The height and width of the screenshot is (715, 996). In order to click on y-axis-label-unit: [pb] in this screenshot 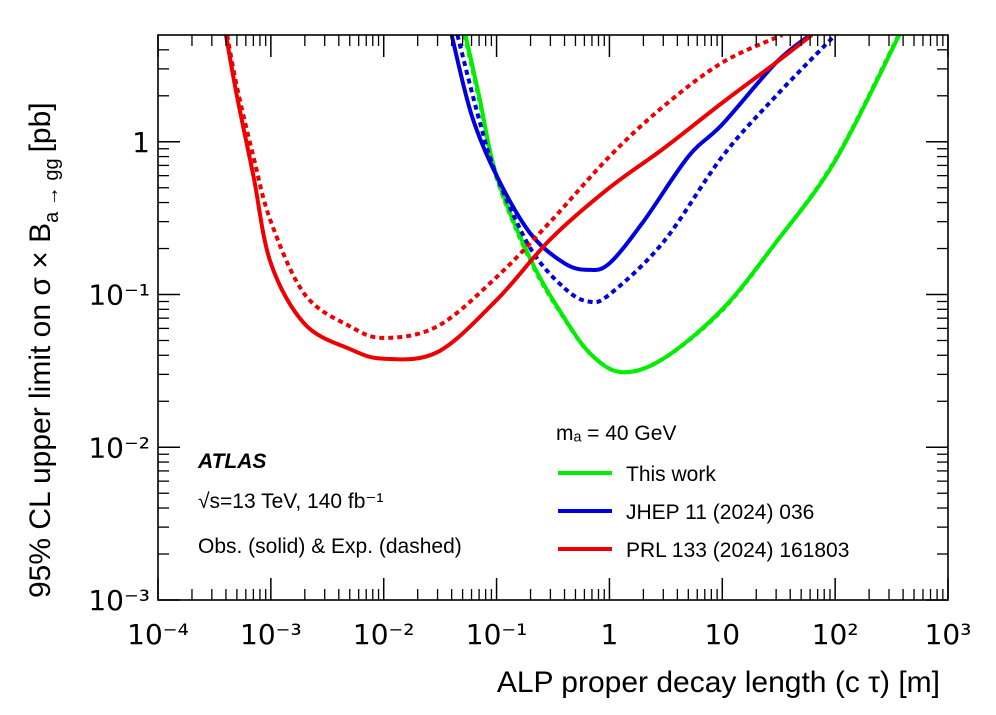, I will do `click(40, 127)`.